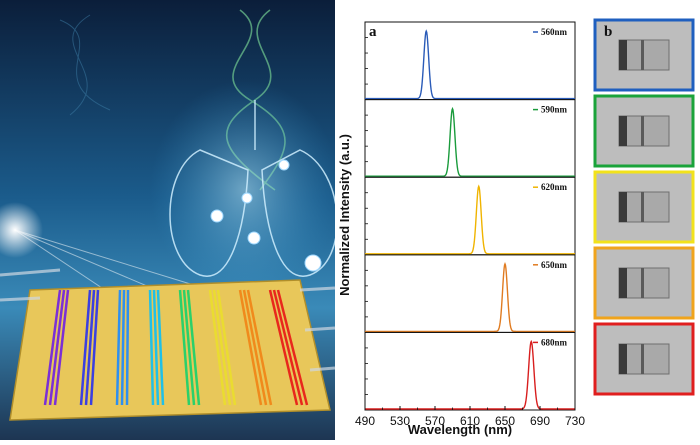 The image size is (700, 445). Describe the element at coordinates (252, 188) in the screenshot. I see `lung-outline` at that location.